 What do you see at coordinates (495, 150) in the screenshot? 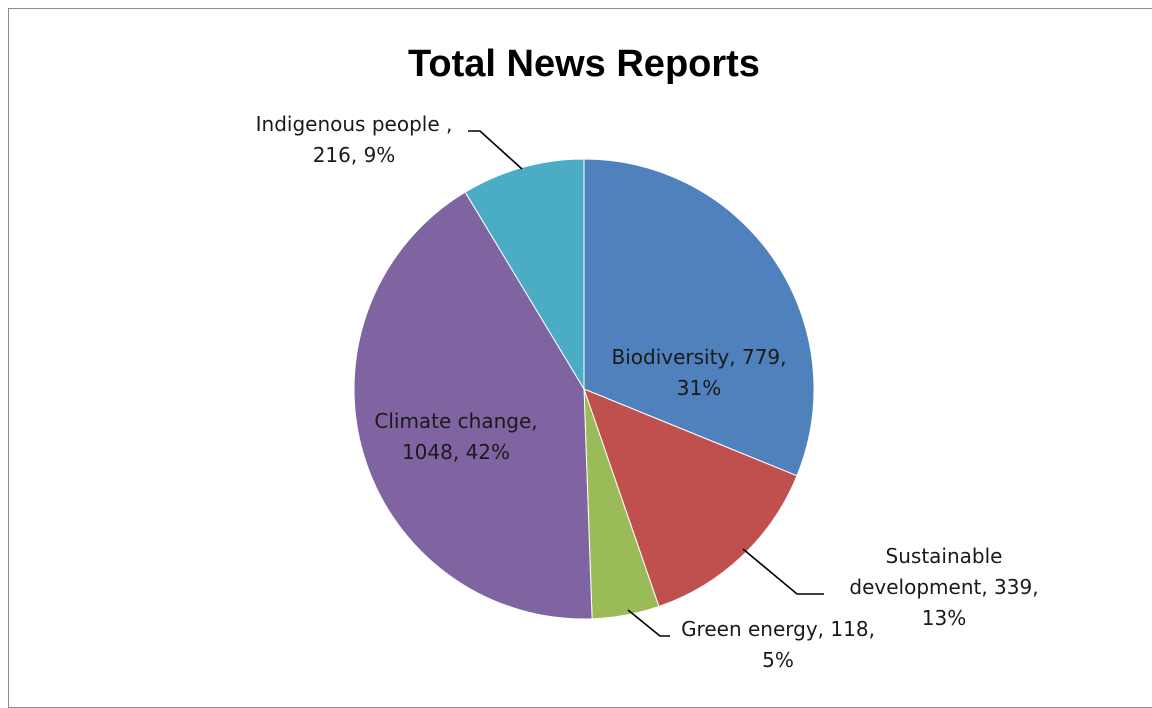
I see `leader-line-indigenous-people` at bounding box center [495, 150].